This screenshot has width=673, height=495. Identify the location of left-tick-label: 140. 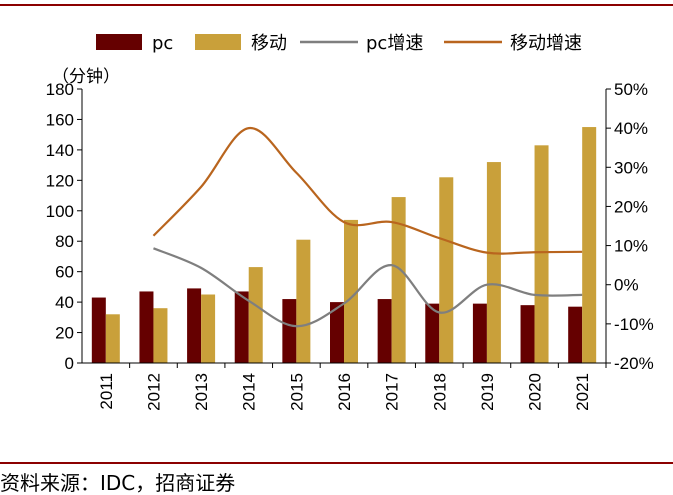
(60, 150).